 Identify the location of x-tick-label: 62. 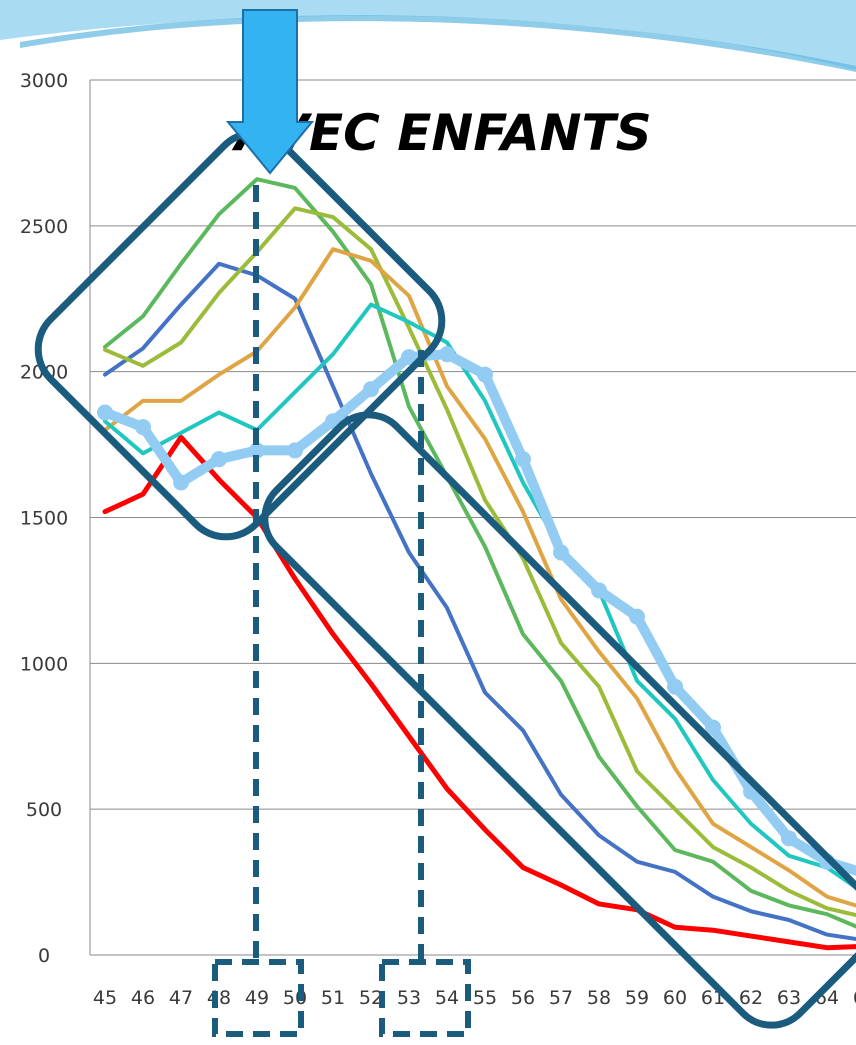
(751, 998).